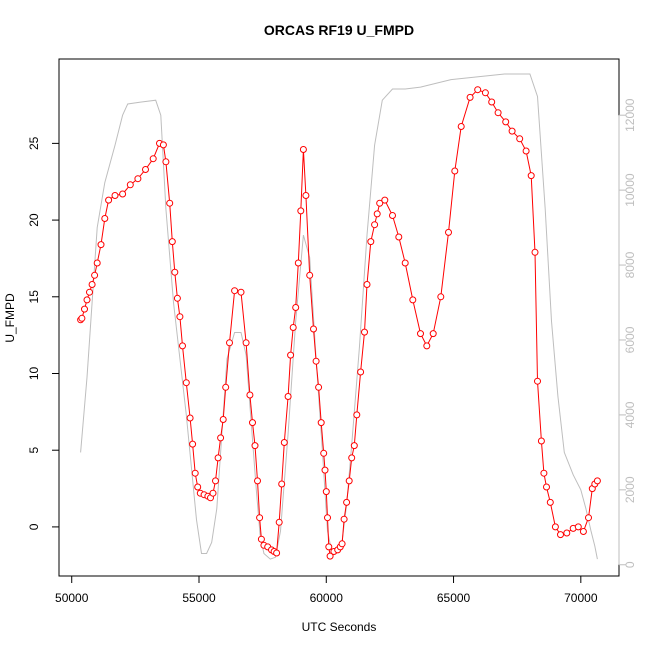  Describe the element at coordinates (454, 598) in the screenshot. I see `x-tick-label: 65000` at that location.